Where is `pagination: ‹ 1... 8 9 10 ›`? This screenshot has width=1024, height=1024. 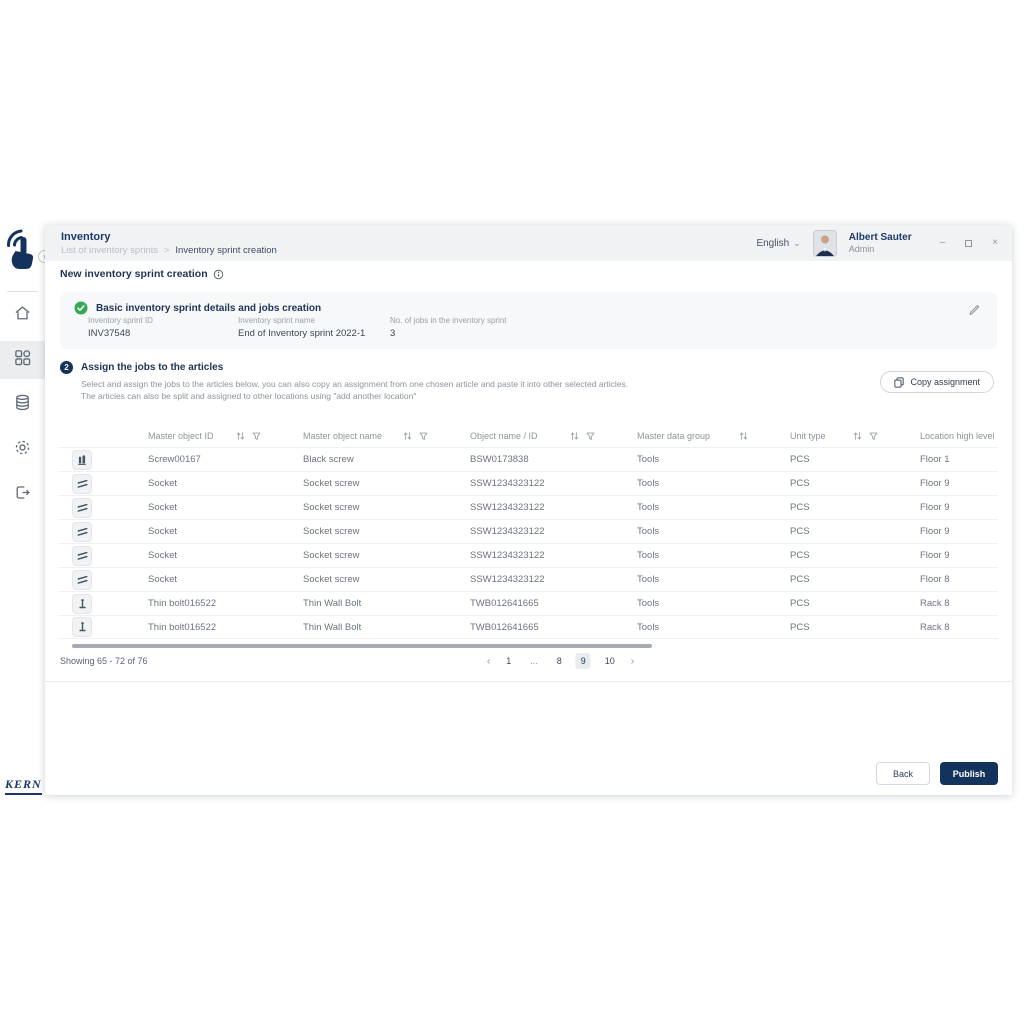
pagination: ‹ 1... 8 9 10 › is located at coordinates (560, 661).